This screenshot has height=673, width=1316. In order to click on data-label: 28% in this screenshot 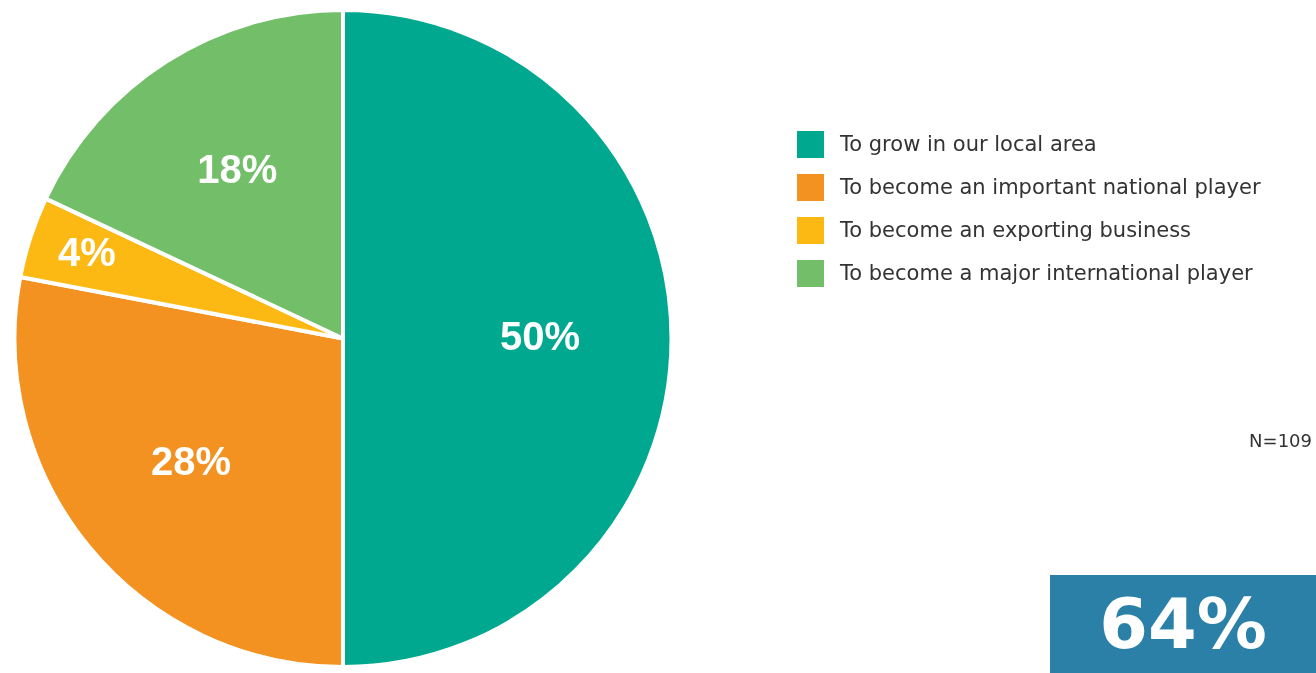, I will do `click(191, 461)`.